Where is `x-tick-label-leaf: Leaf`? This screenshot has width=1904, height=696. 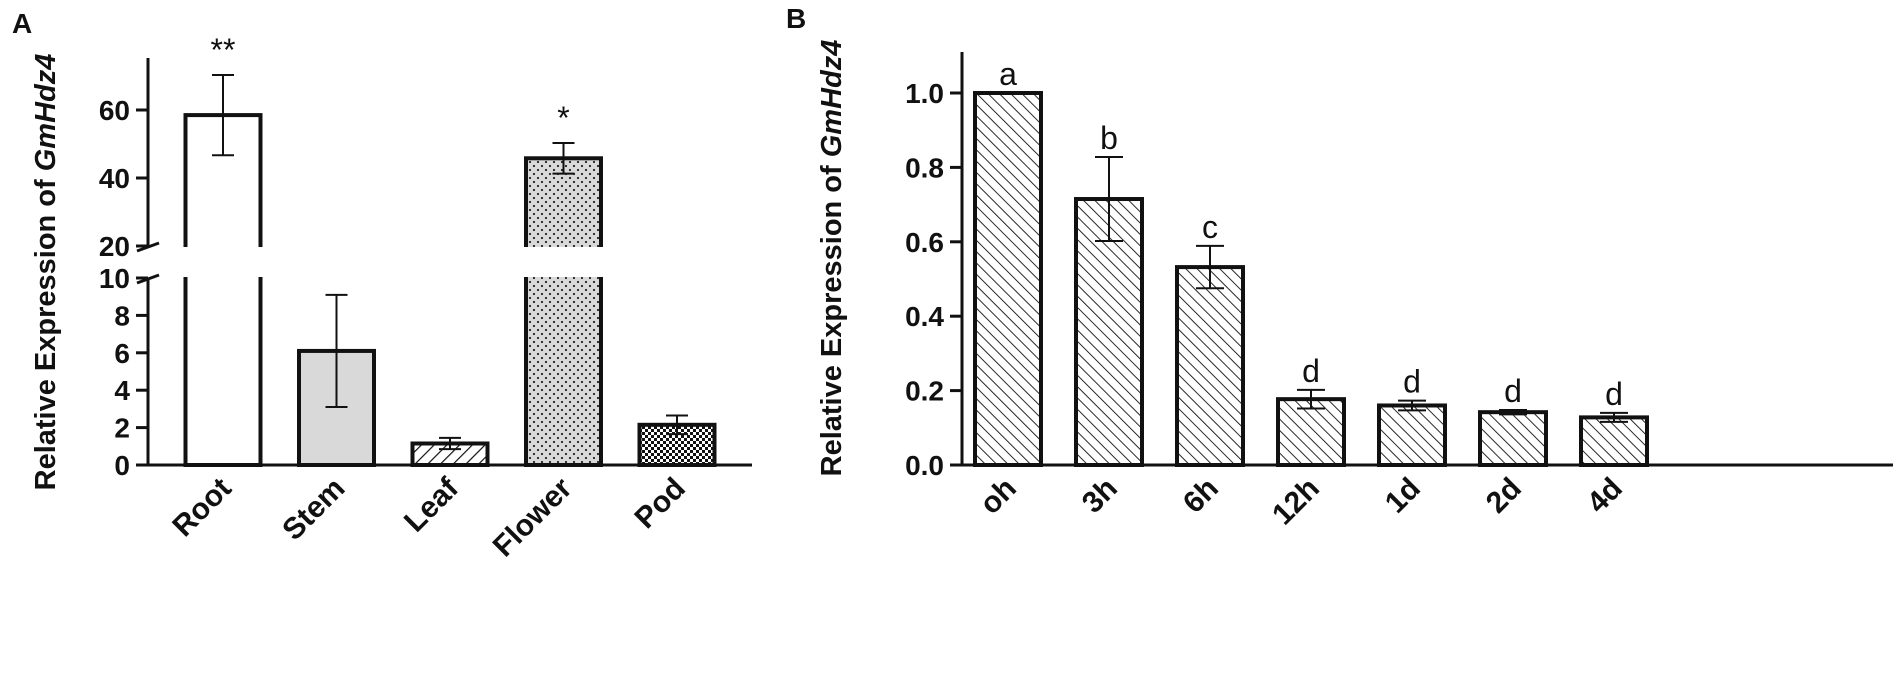 x-tick-label-leaf: Leaf is located at coordinates (432, 505).